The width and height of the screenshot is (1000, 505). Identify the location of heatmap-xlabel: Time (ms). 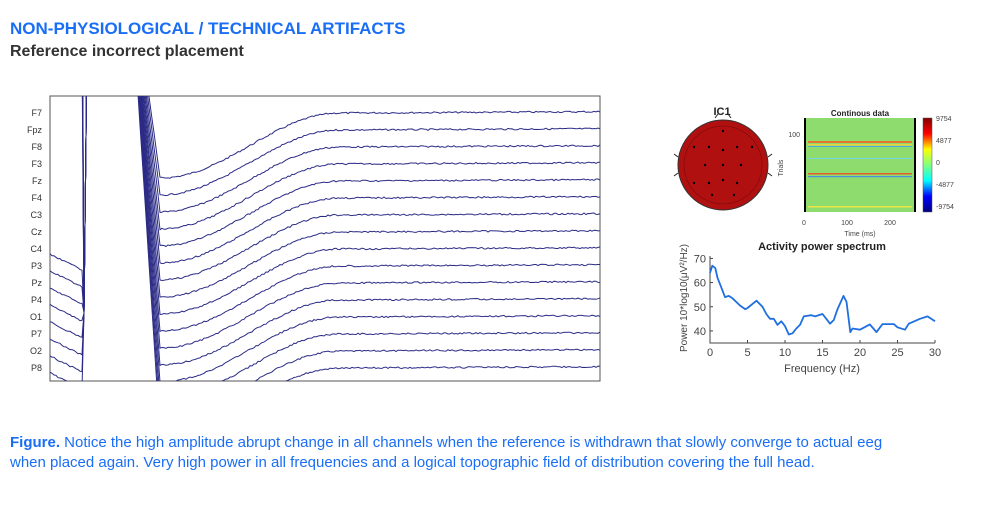
(859, 234).